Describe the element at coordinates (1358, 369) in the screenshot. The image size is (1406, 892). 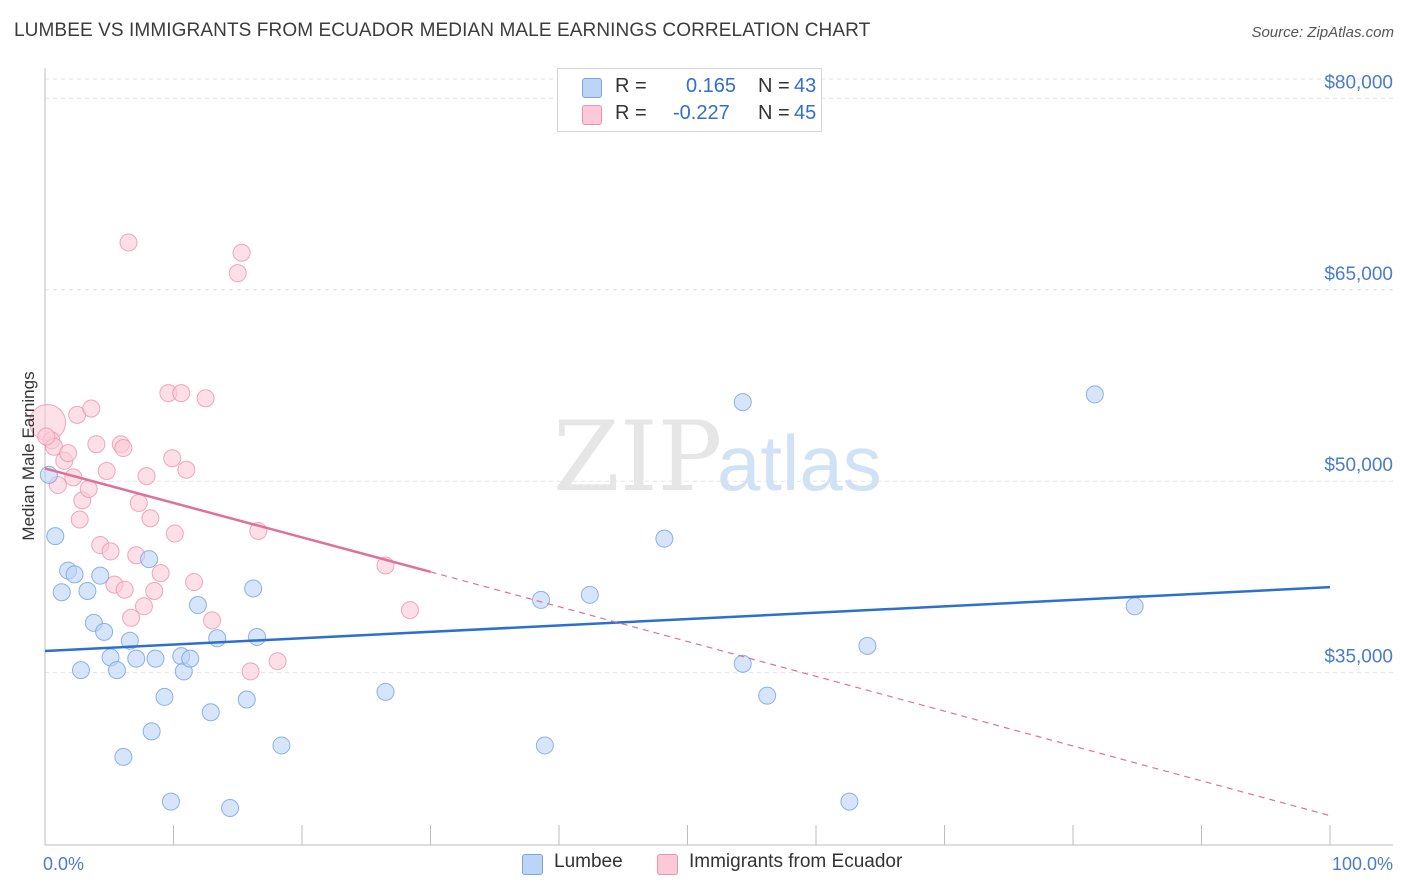
I see `y-tick-labels: $35,000 $50,000 $65,000 $80,000` at that location.